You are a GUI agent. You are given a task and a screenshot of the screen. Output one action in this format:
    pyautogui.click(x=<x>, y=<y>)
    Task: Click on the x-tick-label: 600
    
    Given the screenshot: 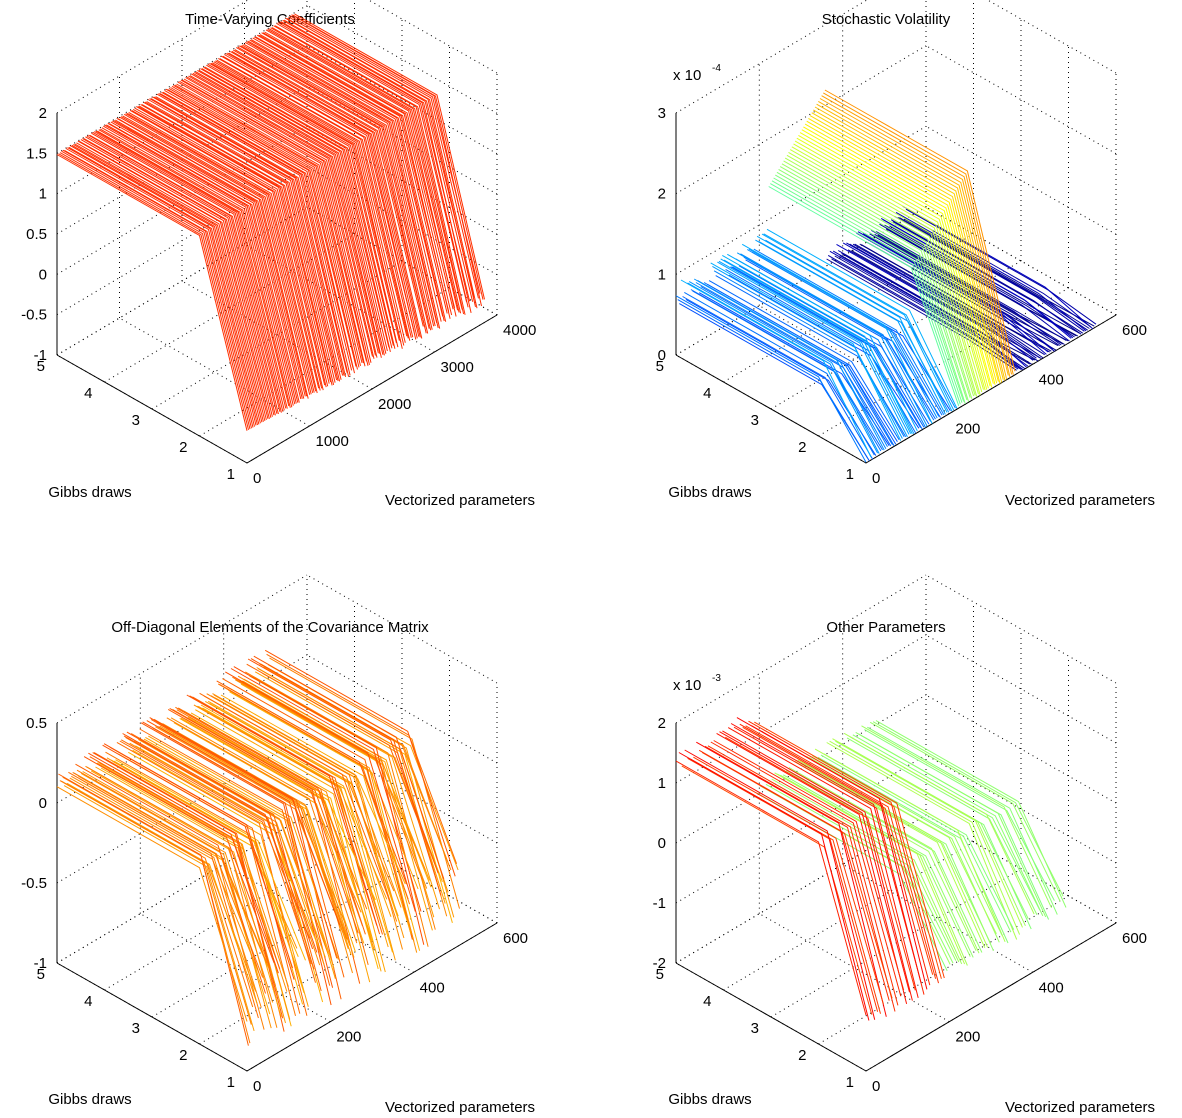 What is the action you would take?
    pyautogui.click(x=1134, y=938)
    